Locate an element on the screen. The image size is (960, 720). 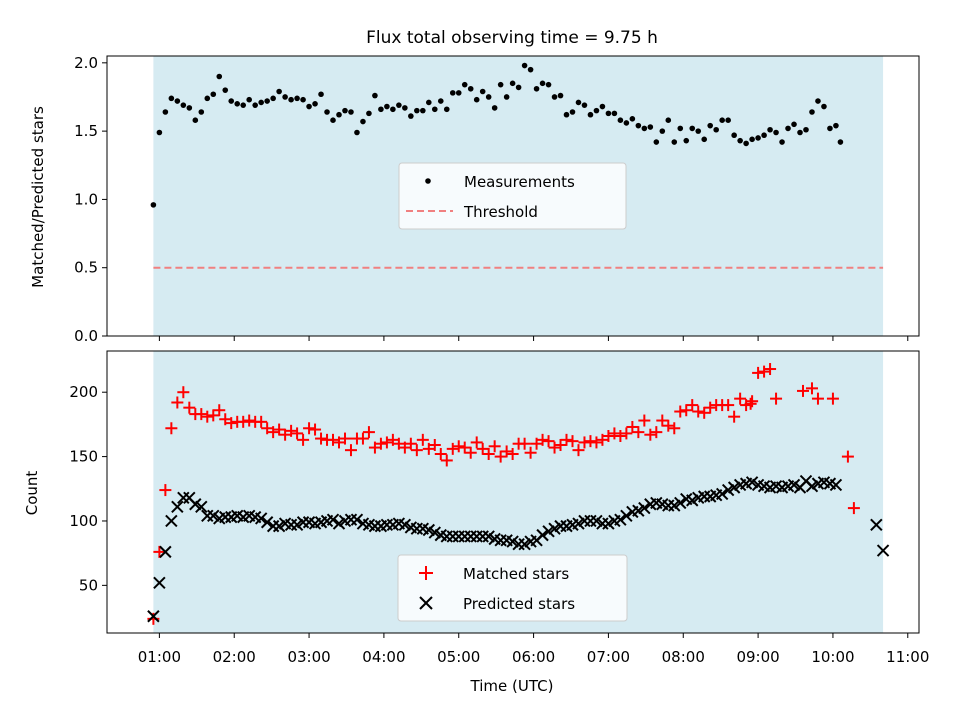
bottom-y-tick-label: 150 is located at coordinates (83, 457).